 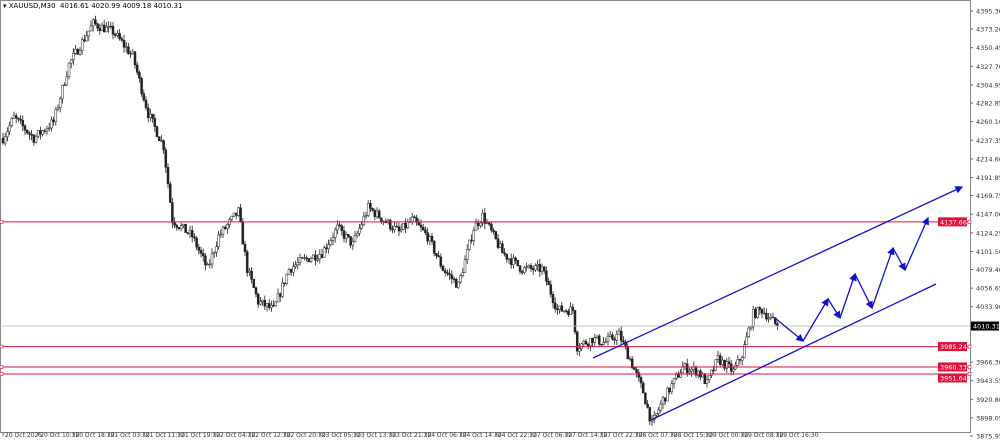 I want to click on collapse-triangle-icon: ▾, so click(x=5, y=6).